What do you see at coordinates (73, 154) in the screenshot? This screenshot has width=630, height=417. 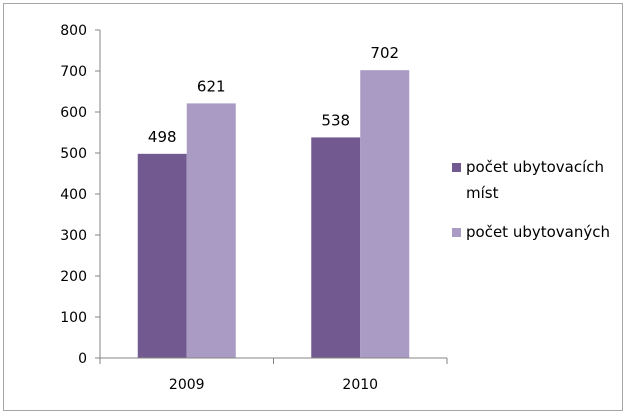 I see `y-tick-label: 500` at bounding box center [73, 154].